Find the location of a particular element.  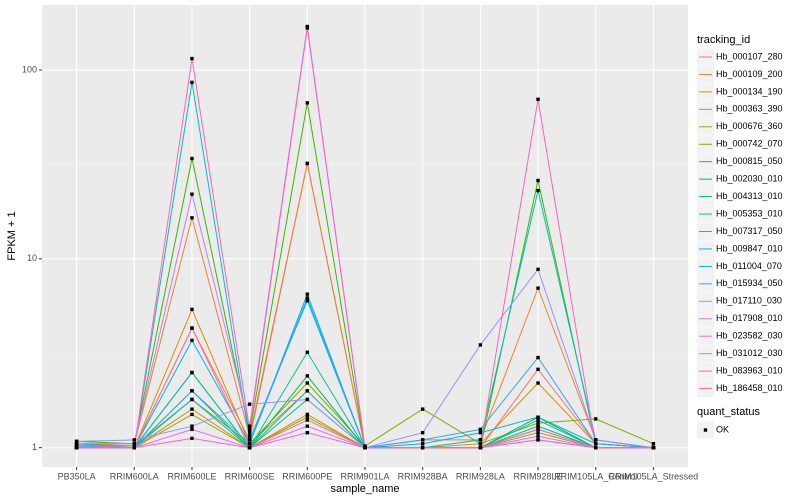

legend-label: Hb_000815_050 is located at coordinates (749, 161).